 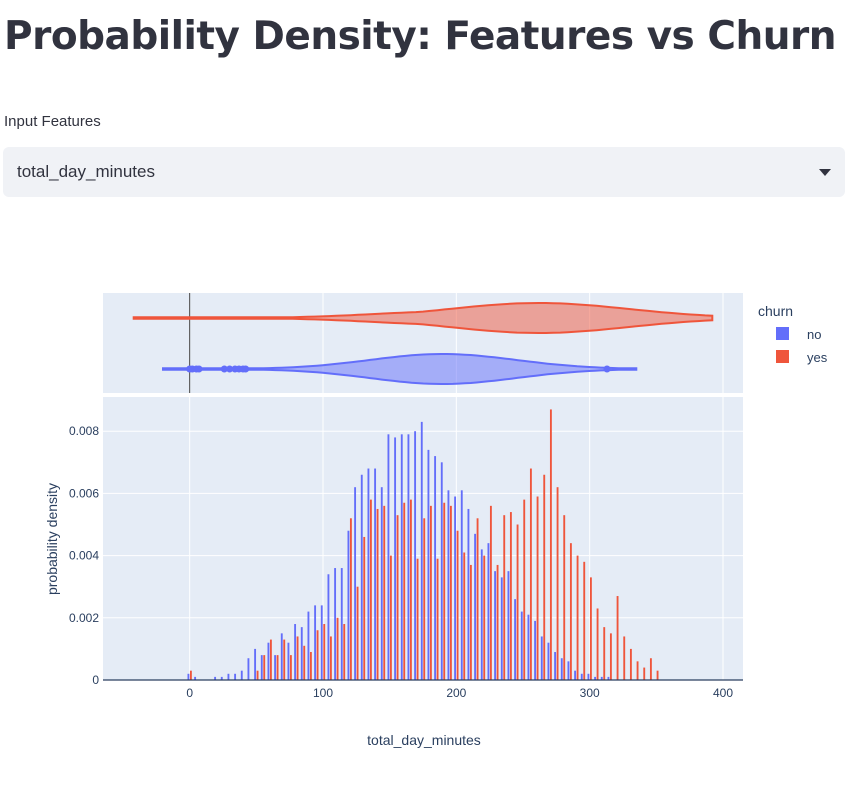 I want to click on legend-swatch-no, so click(x=782, y=333).